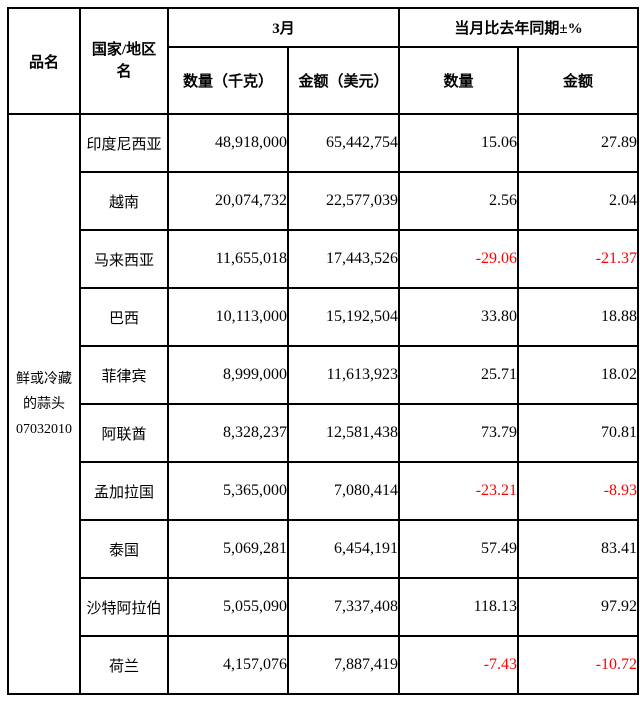 The height and width of the screenshot is (703, 640). I want to click on table-row: 越南 20,074,732 22,577,039 2.56 2.04, so click(324, 201).